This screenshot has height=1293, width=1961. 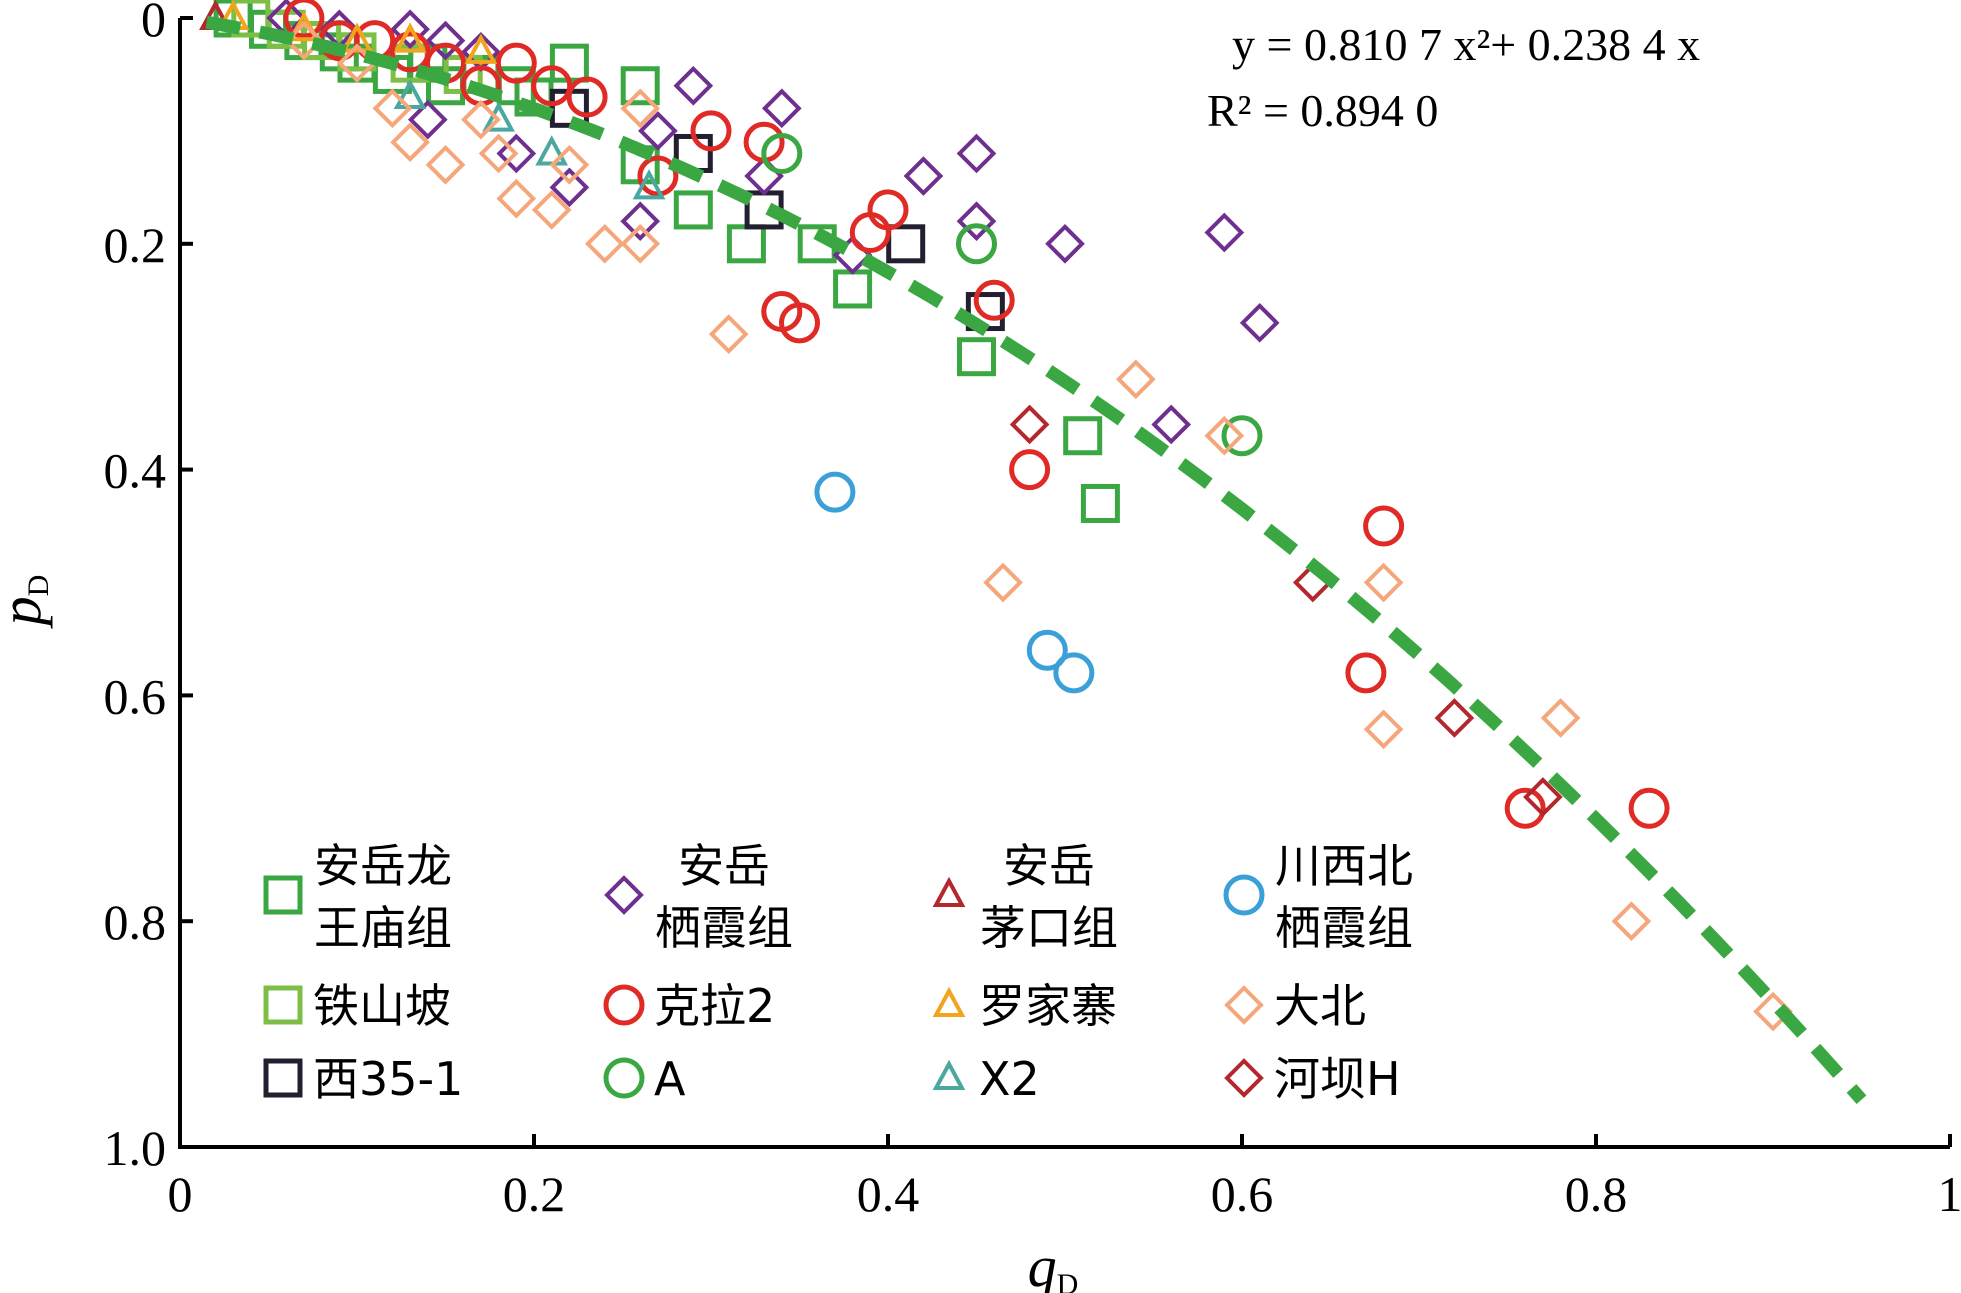 What do you see at coordinates (180, 1194) in the screenshot?
I see `x-tick-label: 0` at bounding box center [180, 1194].